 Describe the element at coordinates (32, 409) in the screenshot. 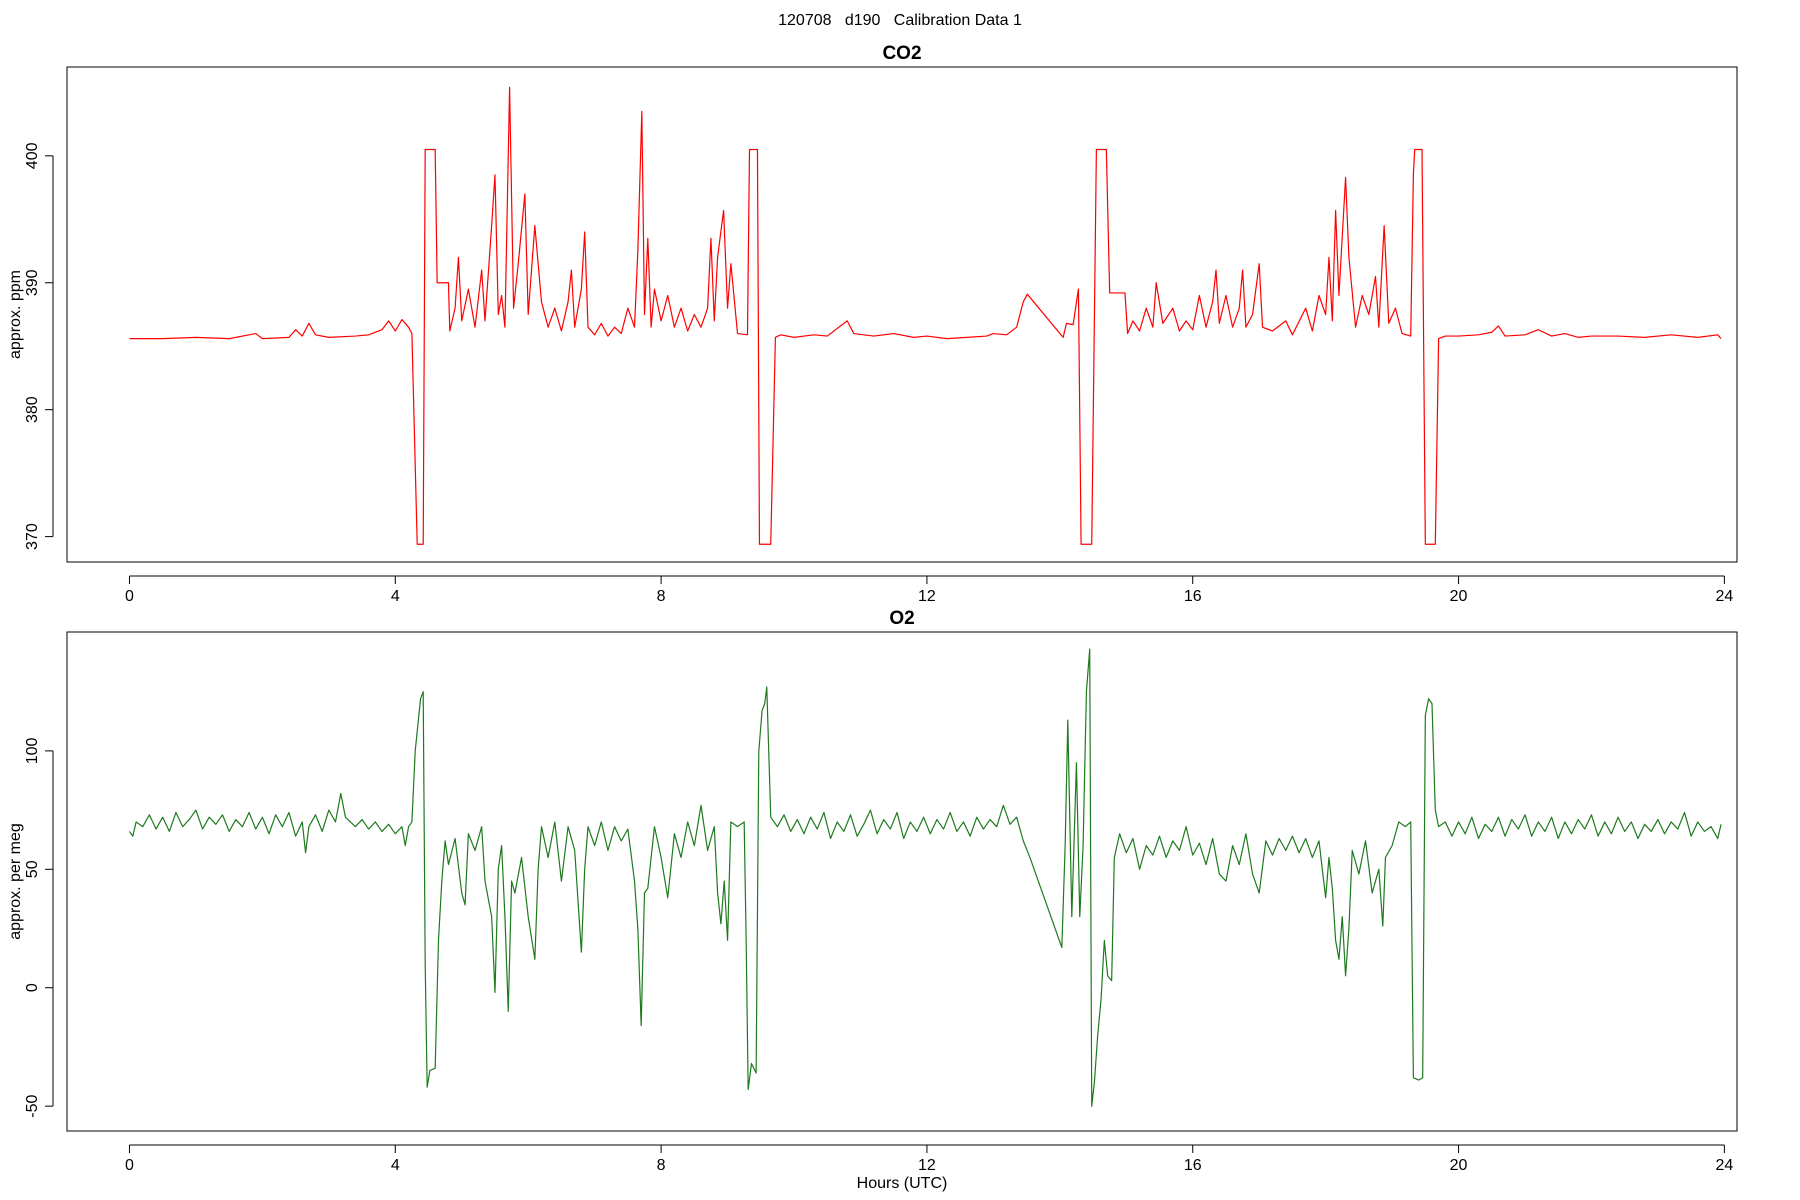

I see `y-tick-label: 380` at that location.